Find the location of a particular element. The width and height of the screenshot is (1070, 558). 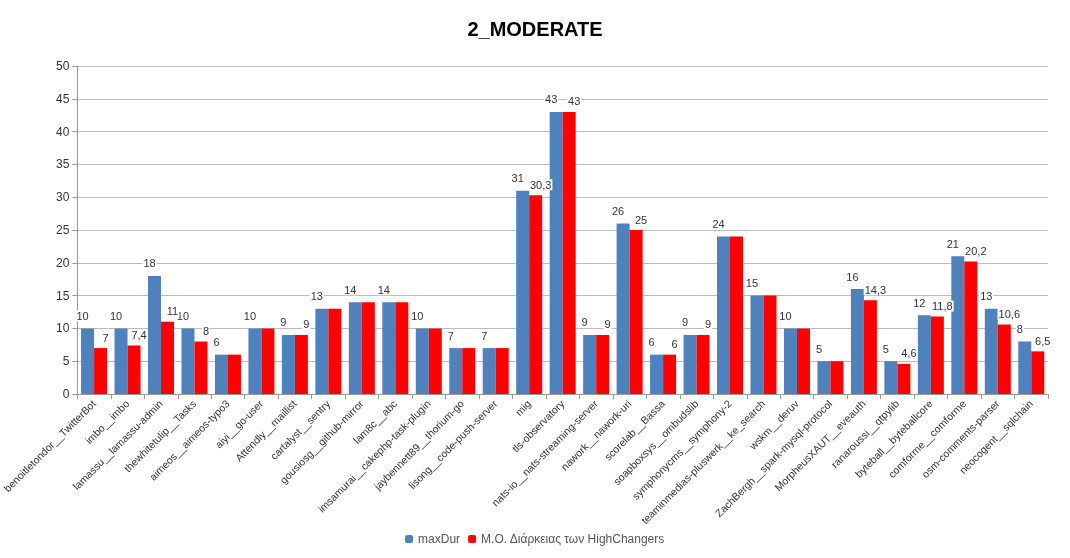

y-tick-label: 35 is located at coordinates (62, 164).